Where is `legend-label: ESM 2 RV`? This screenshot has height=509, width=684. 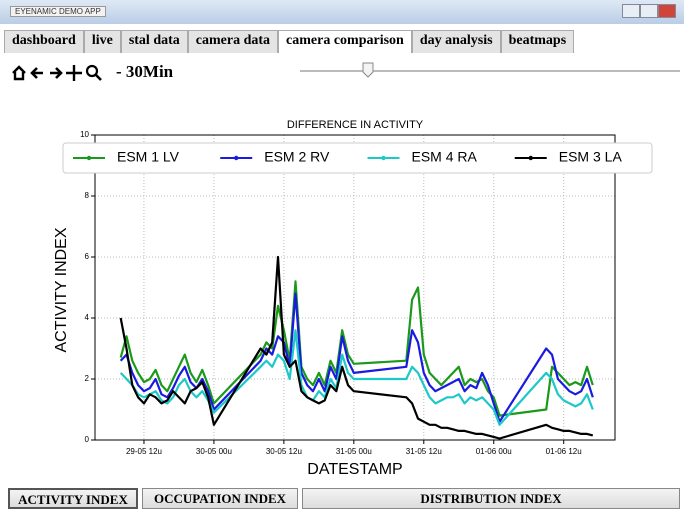
legend-label: ESM 2 RV is located at coordinates (297, 157).